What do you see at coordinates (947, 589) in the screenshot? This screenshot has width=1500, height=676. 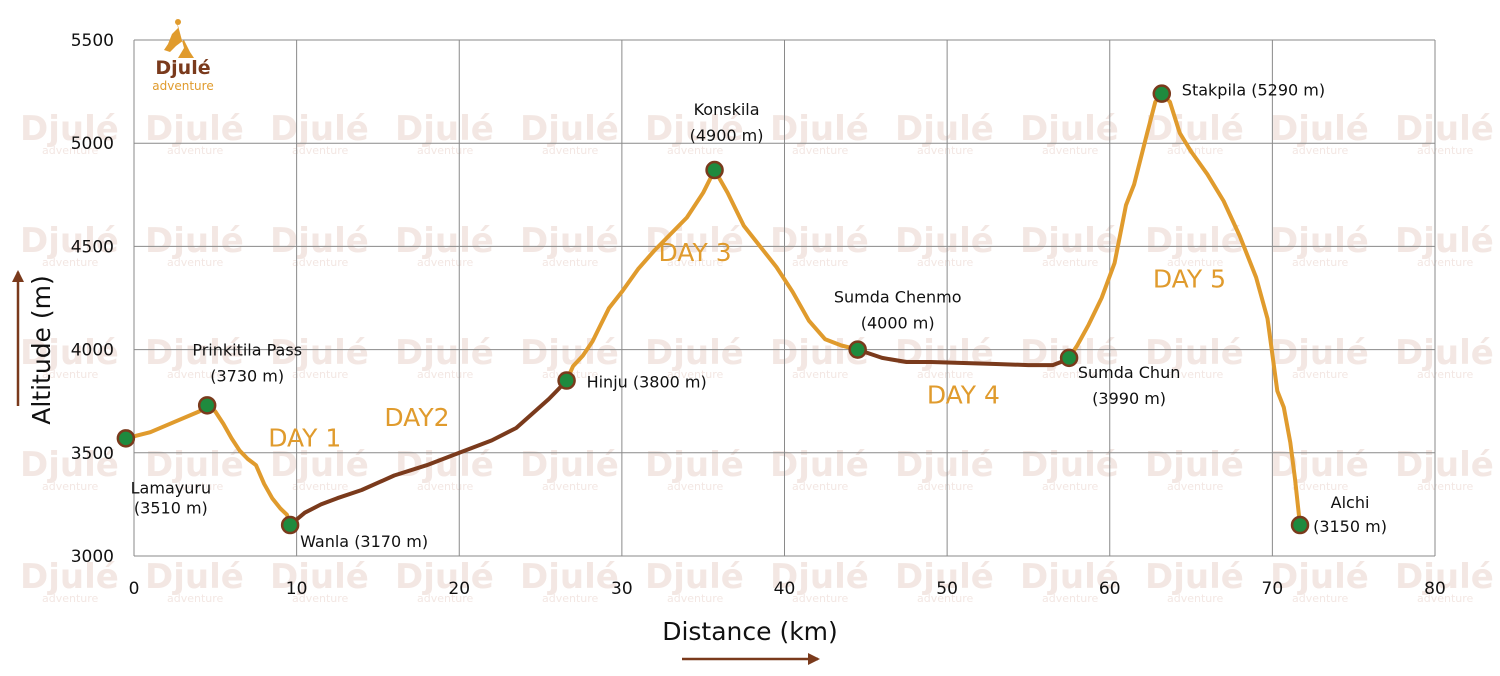 I see `x-tick-label: 50` at bounding box center [947, 589].